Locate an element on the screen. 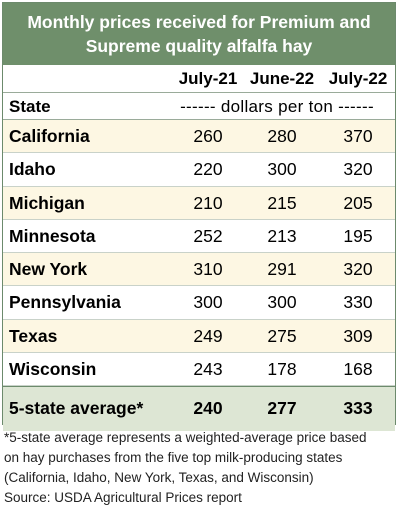 Image resolution: width=400 pixels, height=515 pixels. title-line-1: Monthly prices received for Premium and is located at coordinates (199, 22).